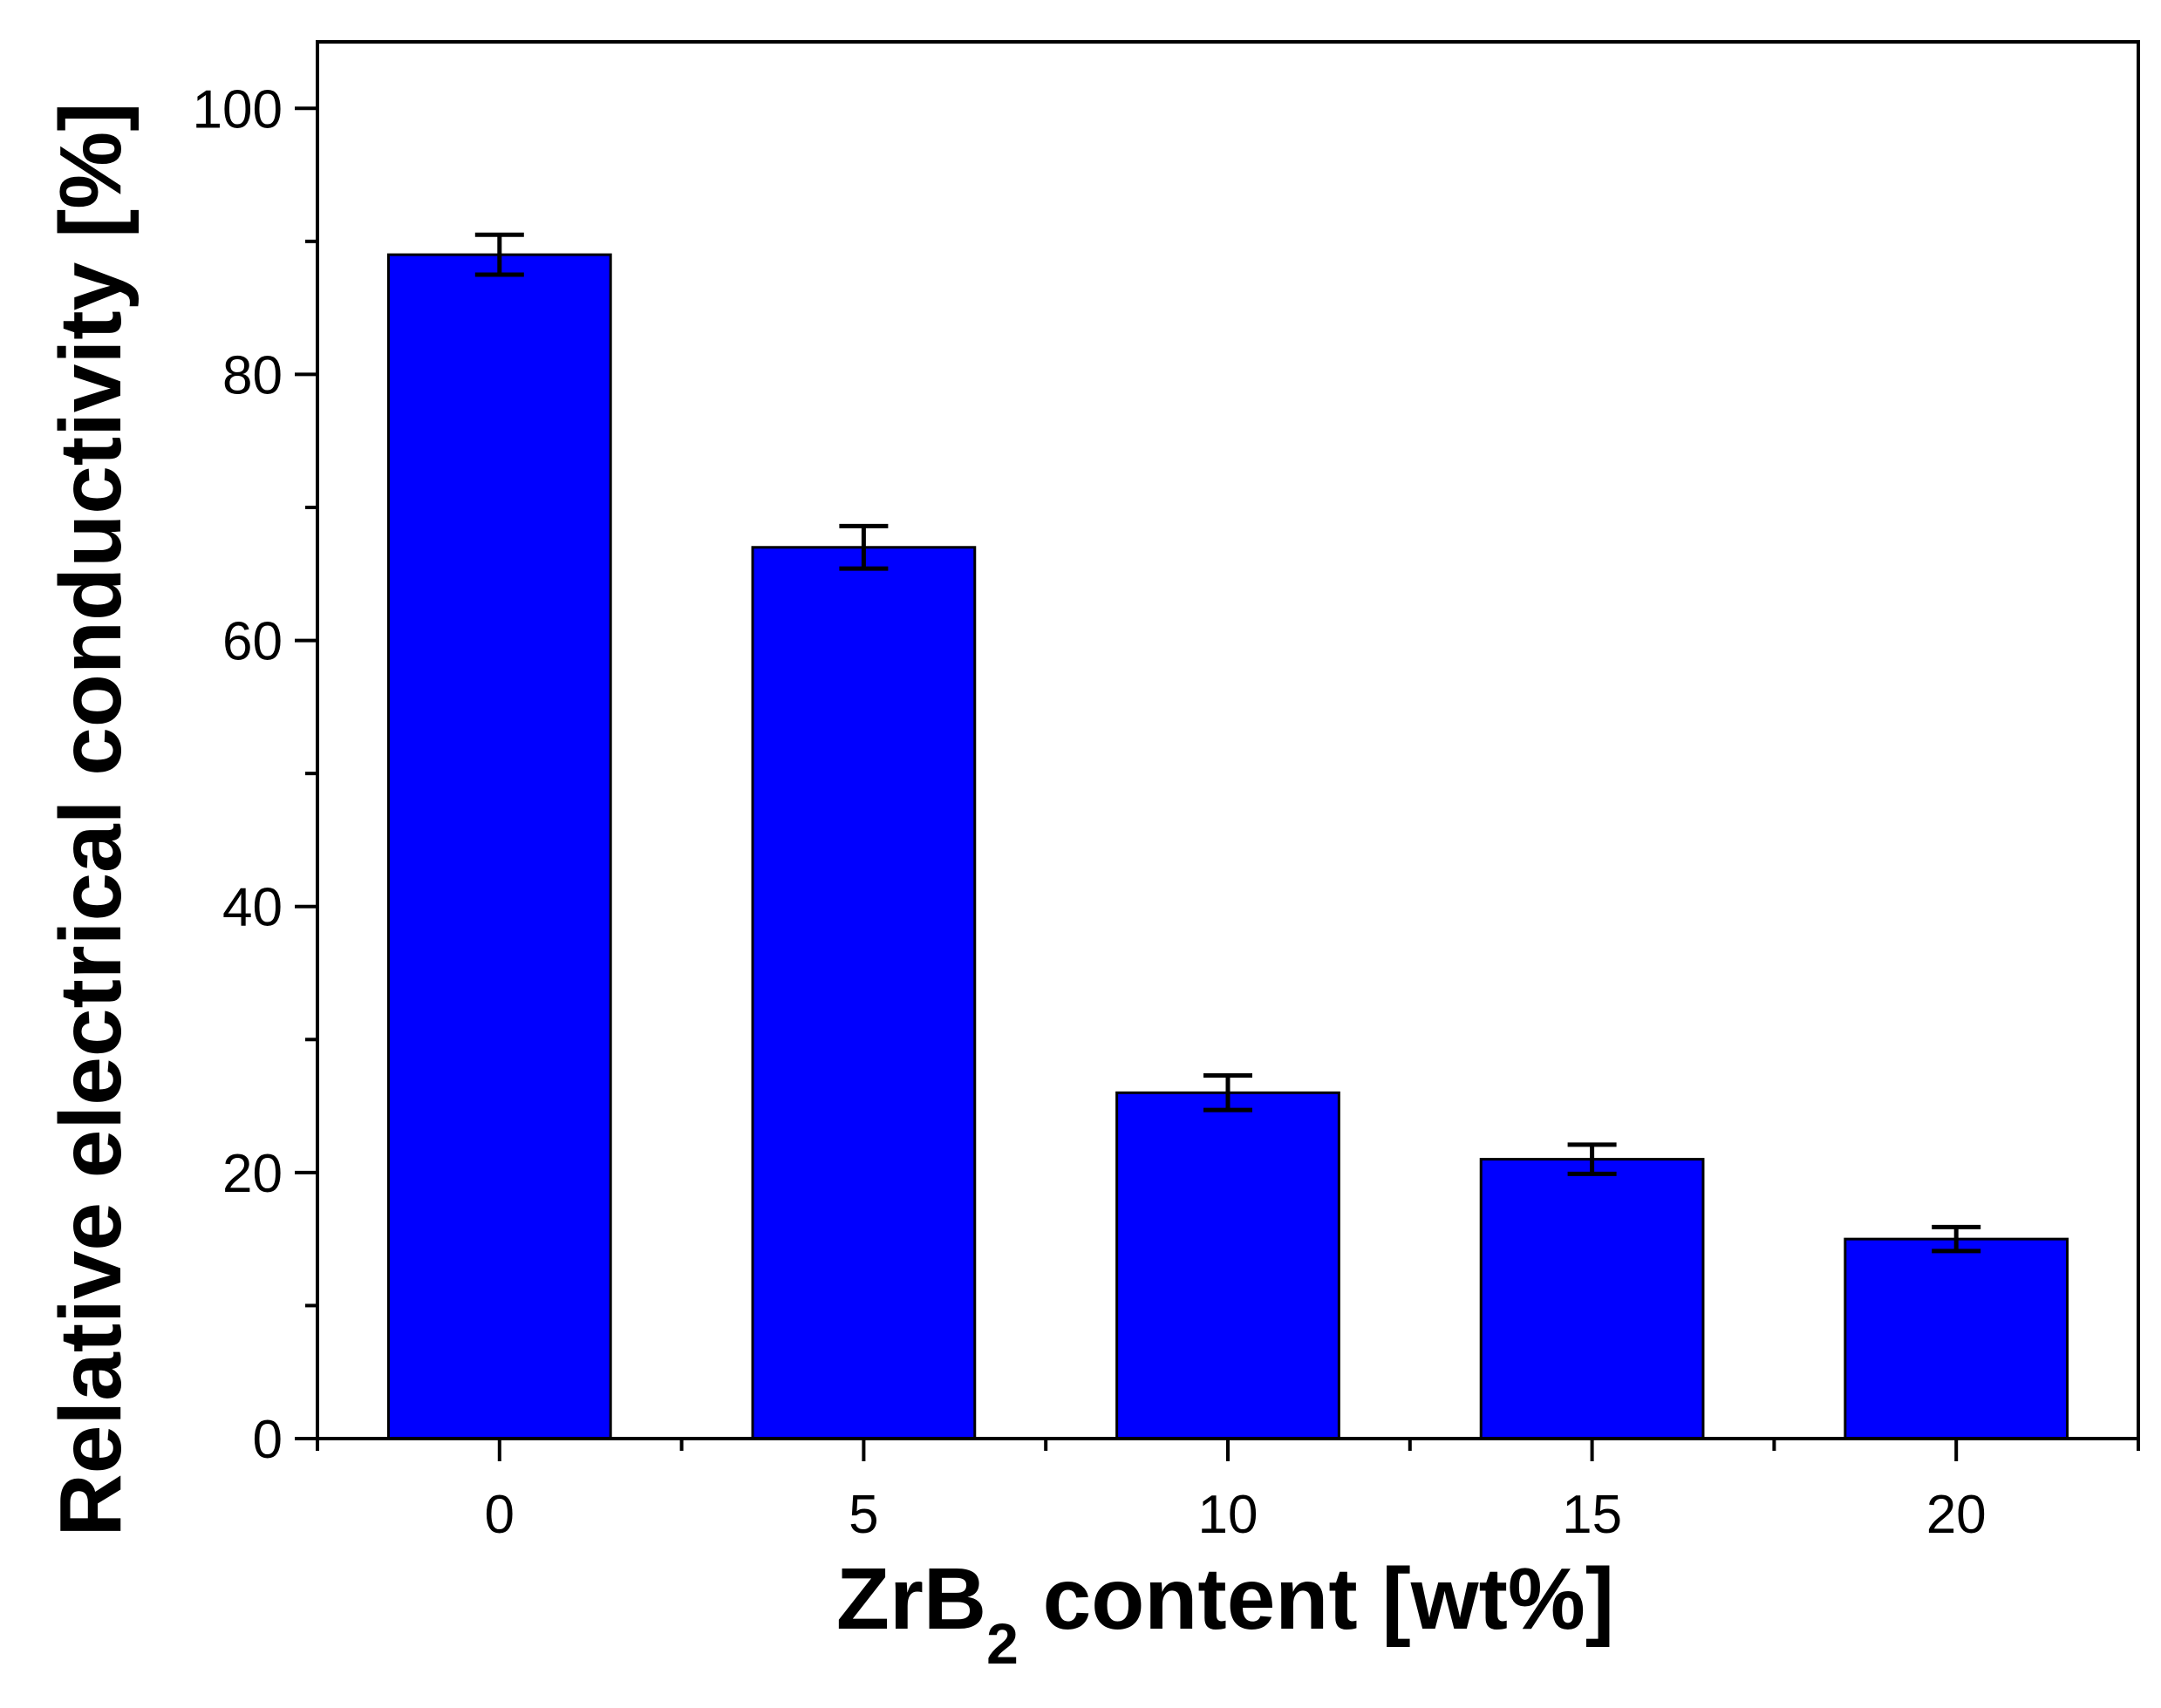  I want to click on x-tick-label-5: 5, so click(863, 1515).